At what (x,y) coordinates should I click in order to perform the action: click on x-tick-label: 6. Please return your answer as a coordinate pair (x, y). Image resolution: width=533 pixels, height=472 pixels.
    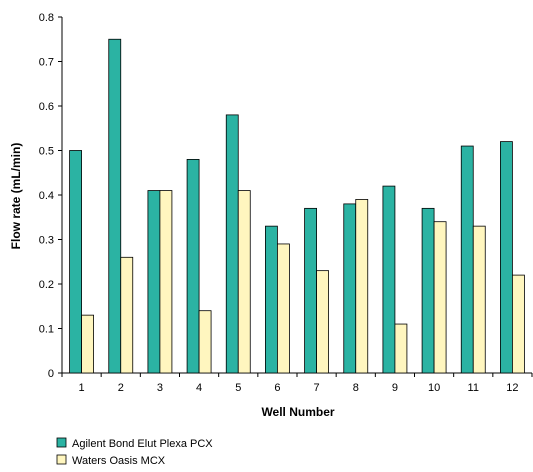
    Looking at the image, I should click on (277, 388).